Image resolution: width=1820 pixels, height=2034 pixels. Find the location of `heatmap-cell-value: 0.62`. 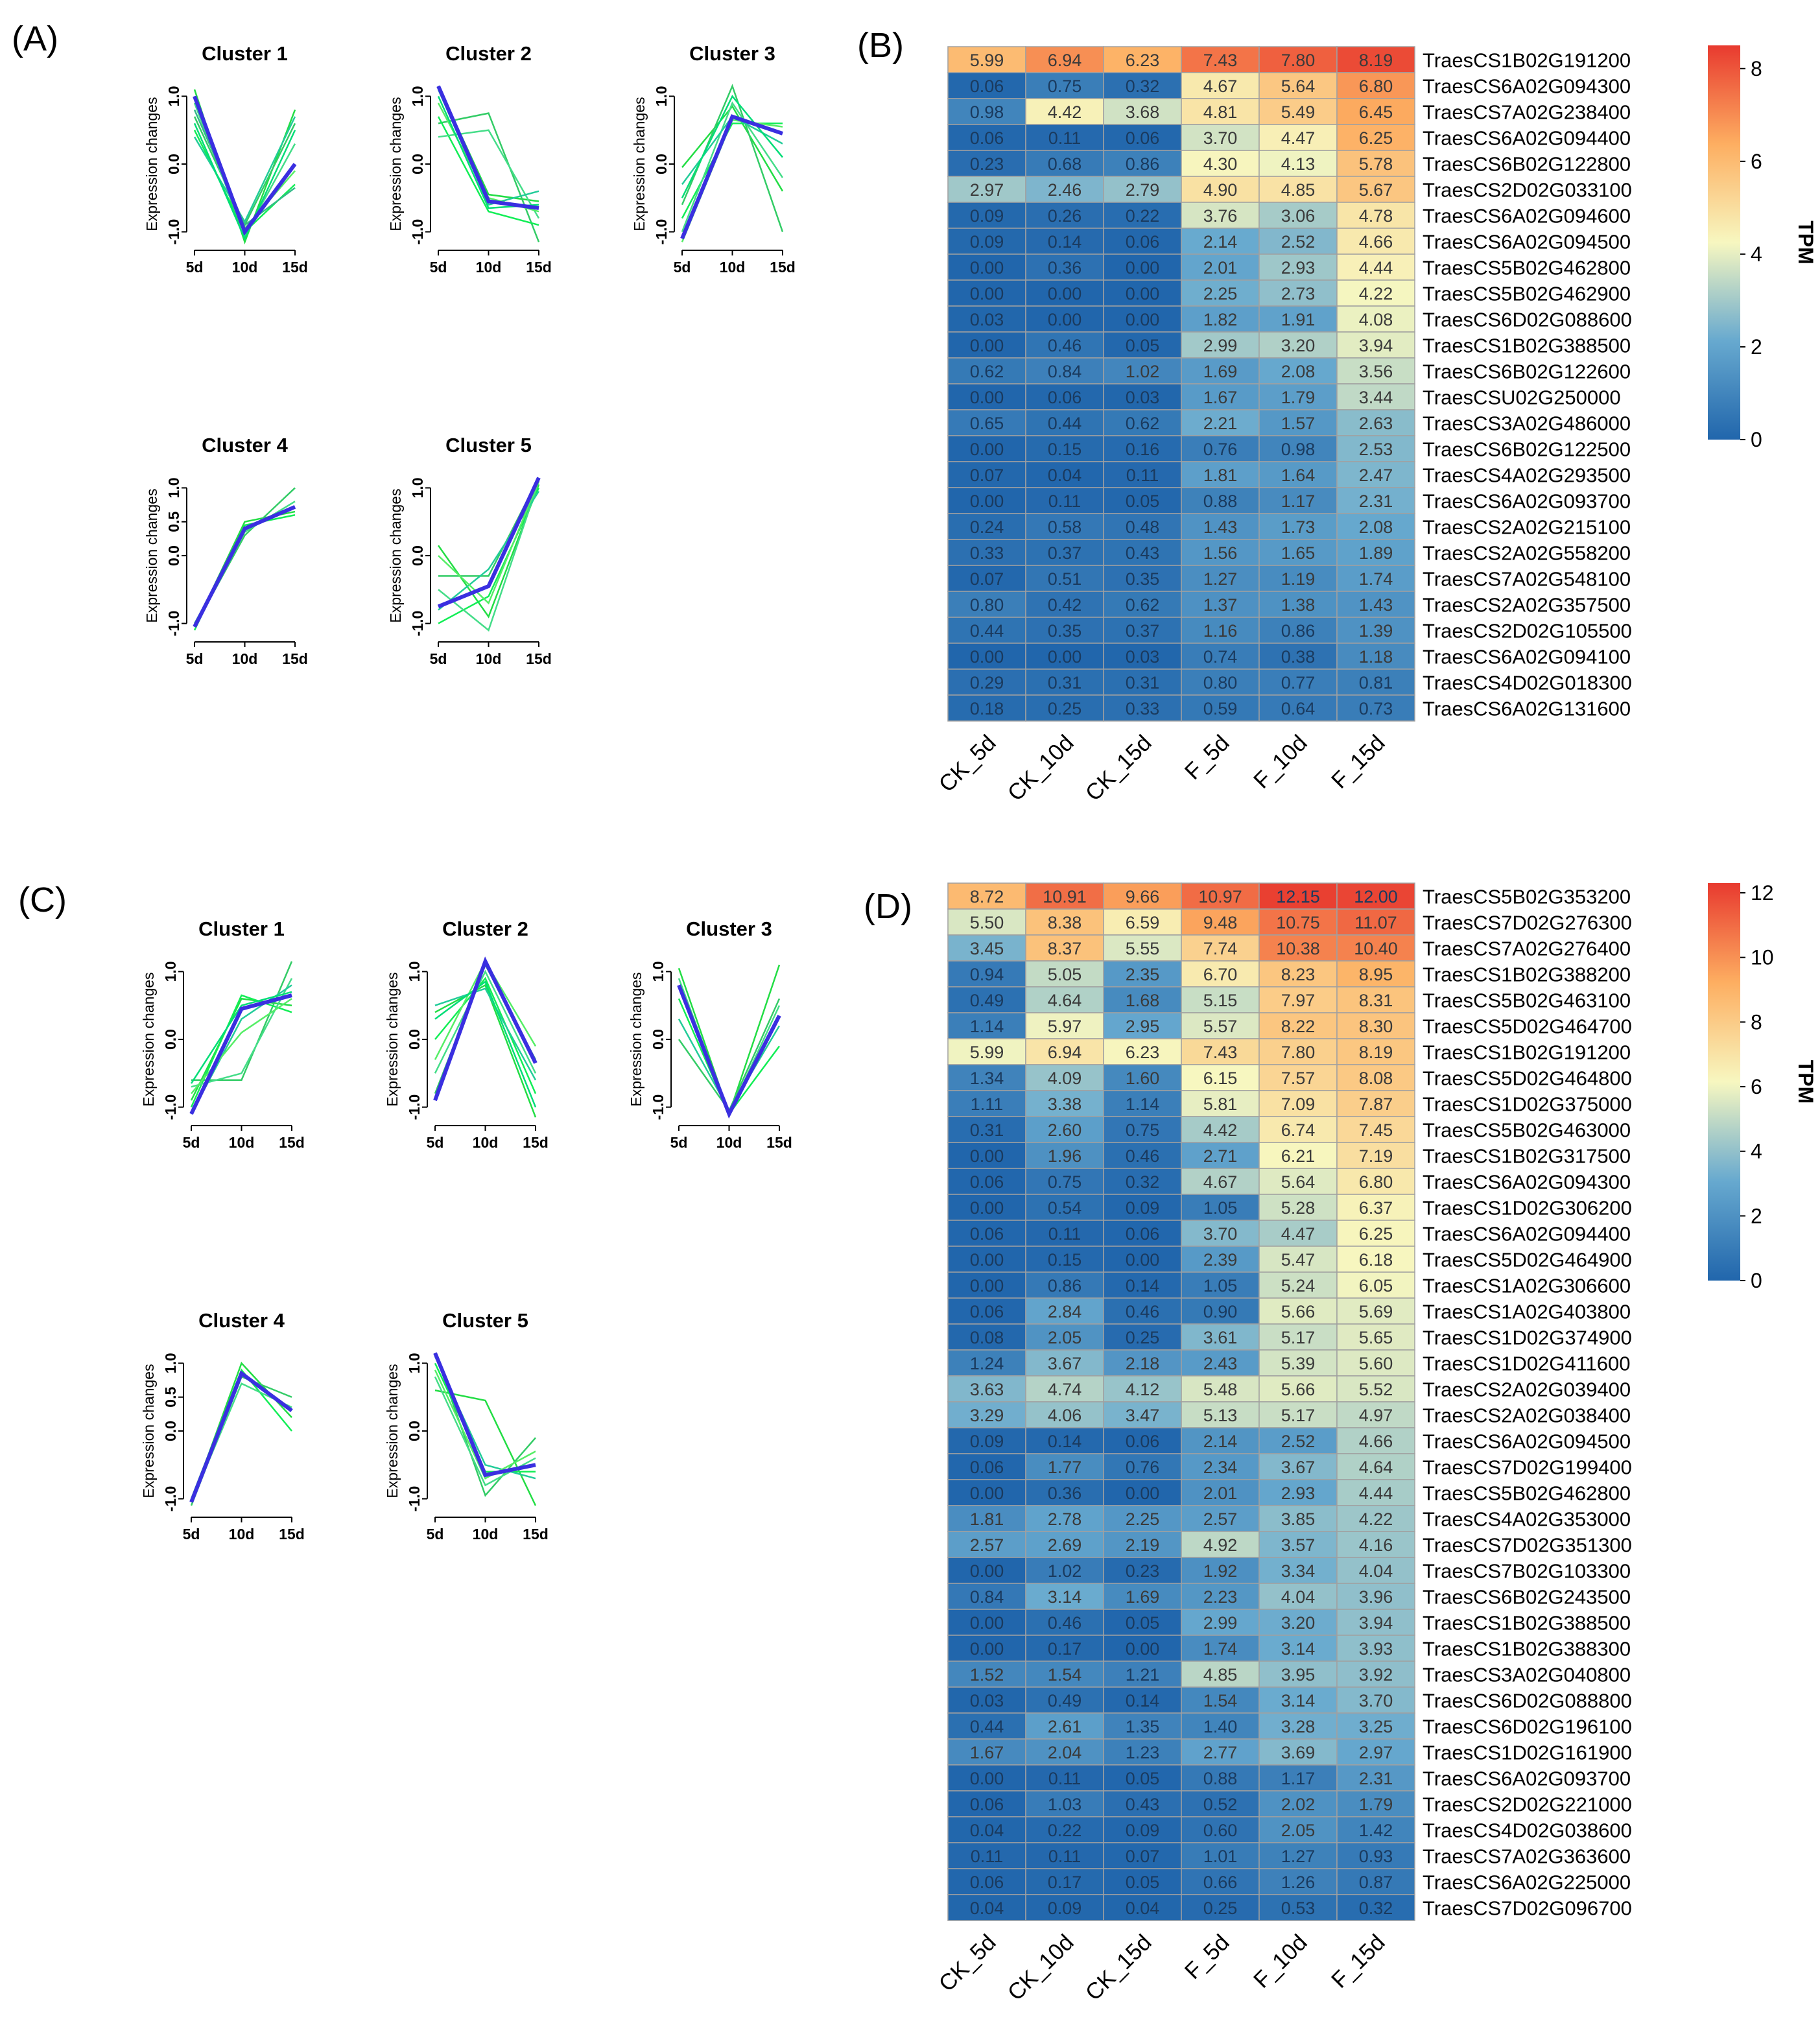

heatmap-cell-value: 0.62 is located at coordinates (1143, 423).